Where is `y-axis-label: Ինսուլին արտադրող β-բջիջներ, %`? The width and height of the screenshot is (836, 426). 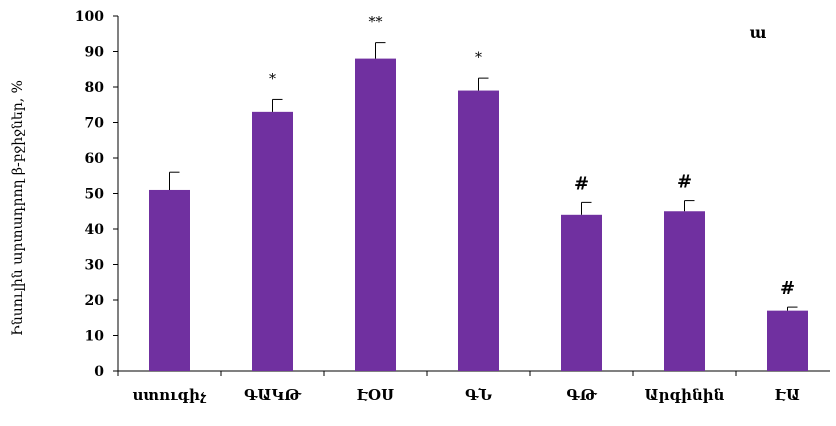 y-axis-label: Ինսուլին արտադրող β-բջիջներ, % is located at coordinates (18, 208).